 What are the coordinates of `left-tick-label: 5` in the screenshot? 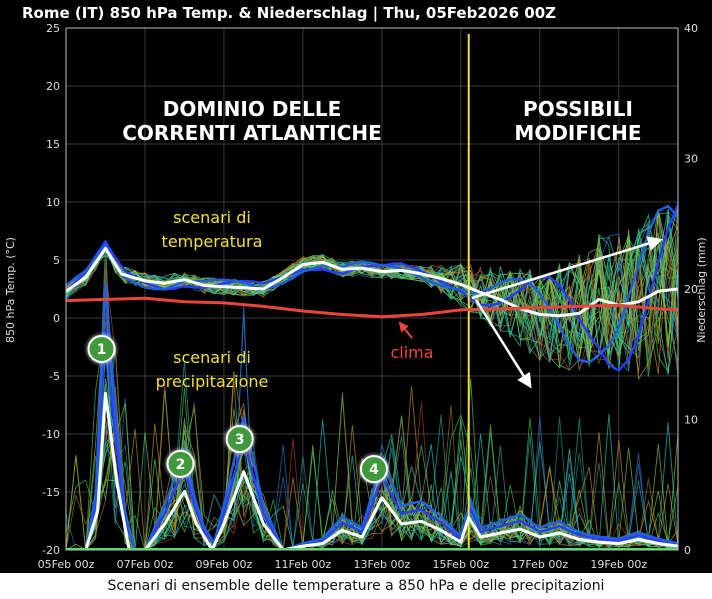 It's located at (56, 260).